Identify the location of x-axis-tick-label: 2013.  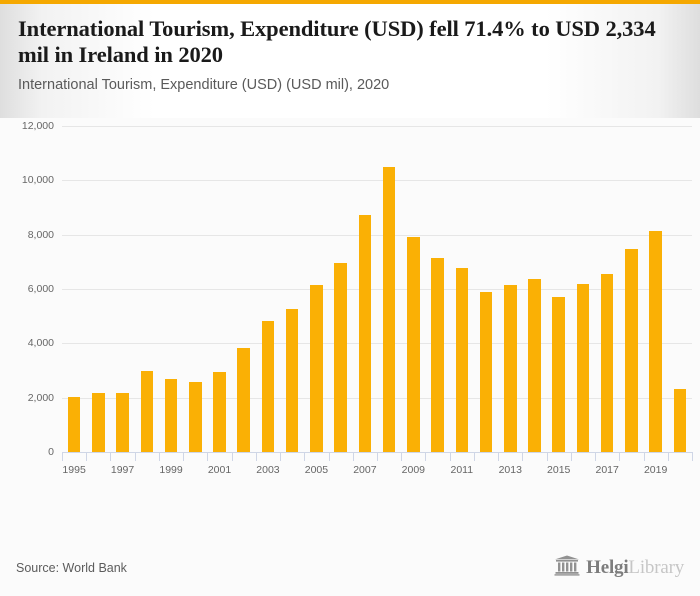
(510, 470).